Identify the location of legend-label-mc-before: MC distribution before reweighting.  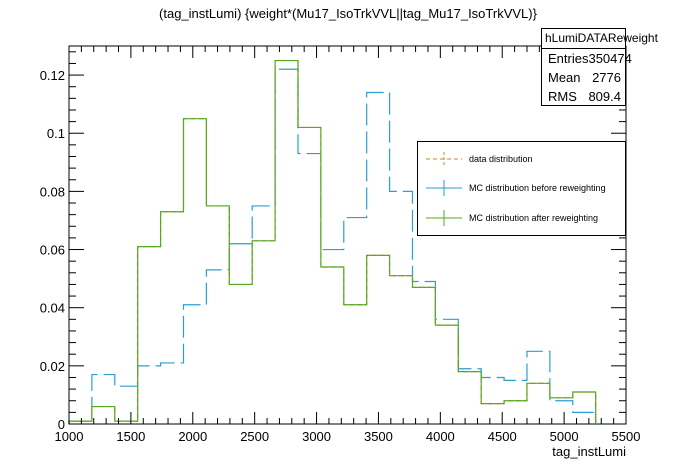
(537, 188).